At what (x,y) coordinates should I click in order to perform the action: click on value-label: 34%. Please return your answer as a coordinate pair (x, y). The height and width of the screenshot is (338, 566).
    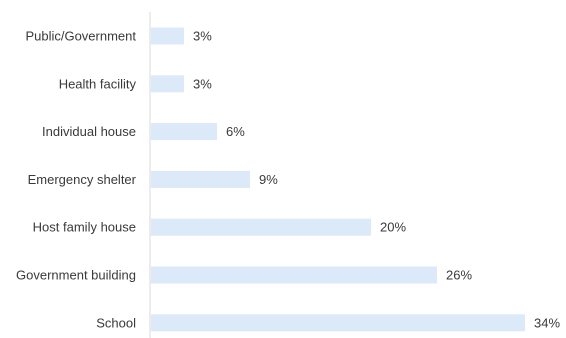
    Looking at the image, I should click on (547, 322).